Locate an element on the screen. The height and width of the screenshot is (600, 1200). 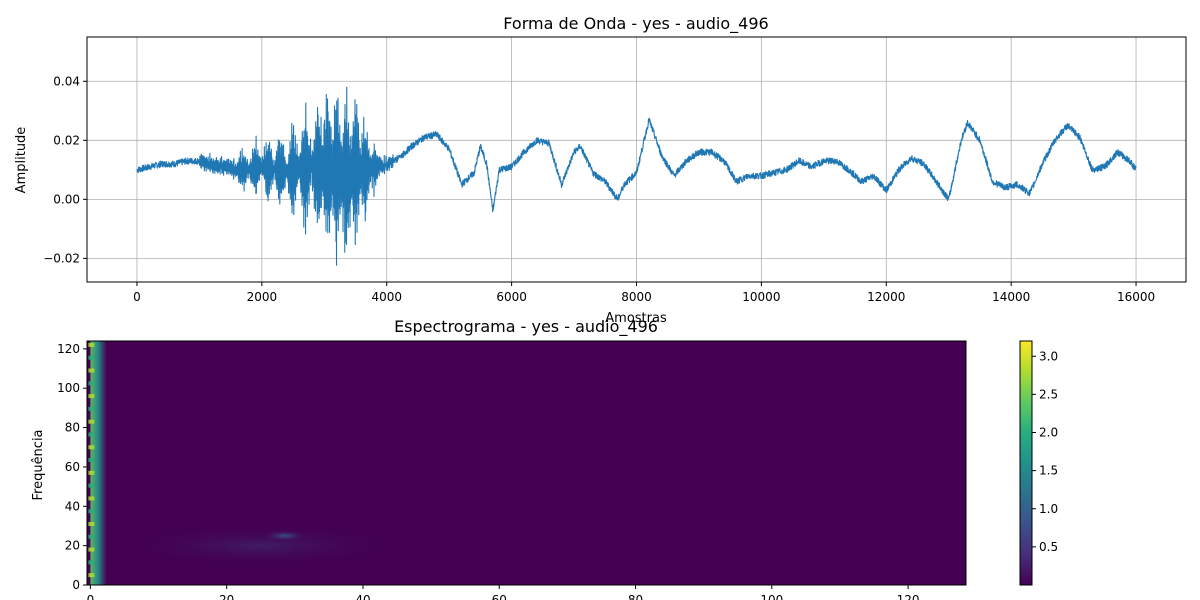
waveform-xlabel: Amostras is located at coordinates (636, 318).